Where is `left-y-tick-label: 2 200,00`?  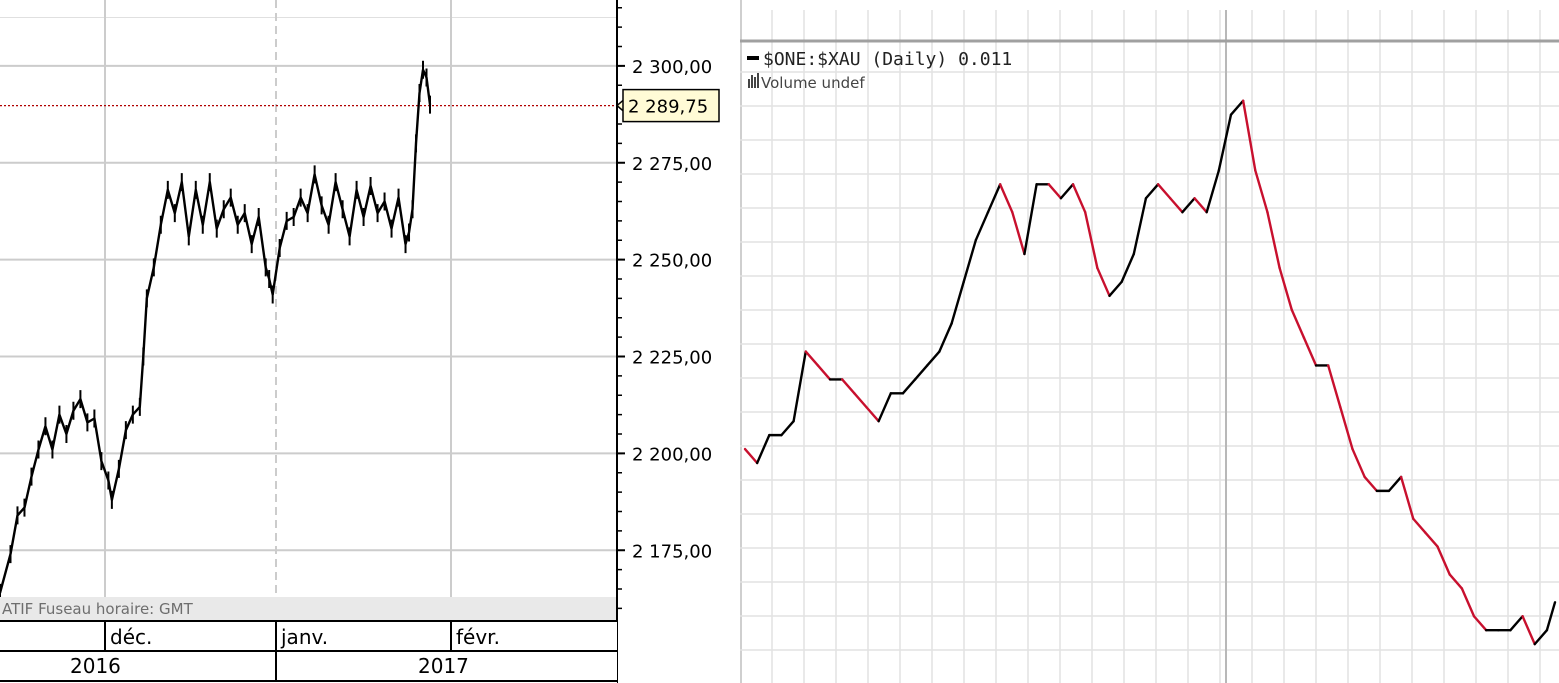 left-y-tick-label: 2 200,00 is located at coordinates (672, 454).